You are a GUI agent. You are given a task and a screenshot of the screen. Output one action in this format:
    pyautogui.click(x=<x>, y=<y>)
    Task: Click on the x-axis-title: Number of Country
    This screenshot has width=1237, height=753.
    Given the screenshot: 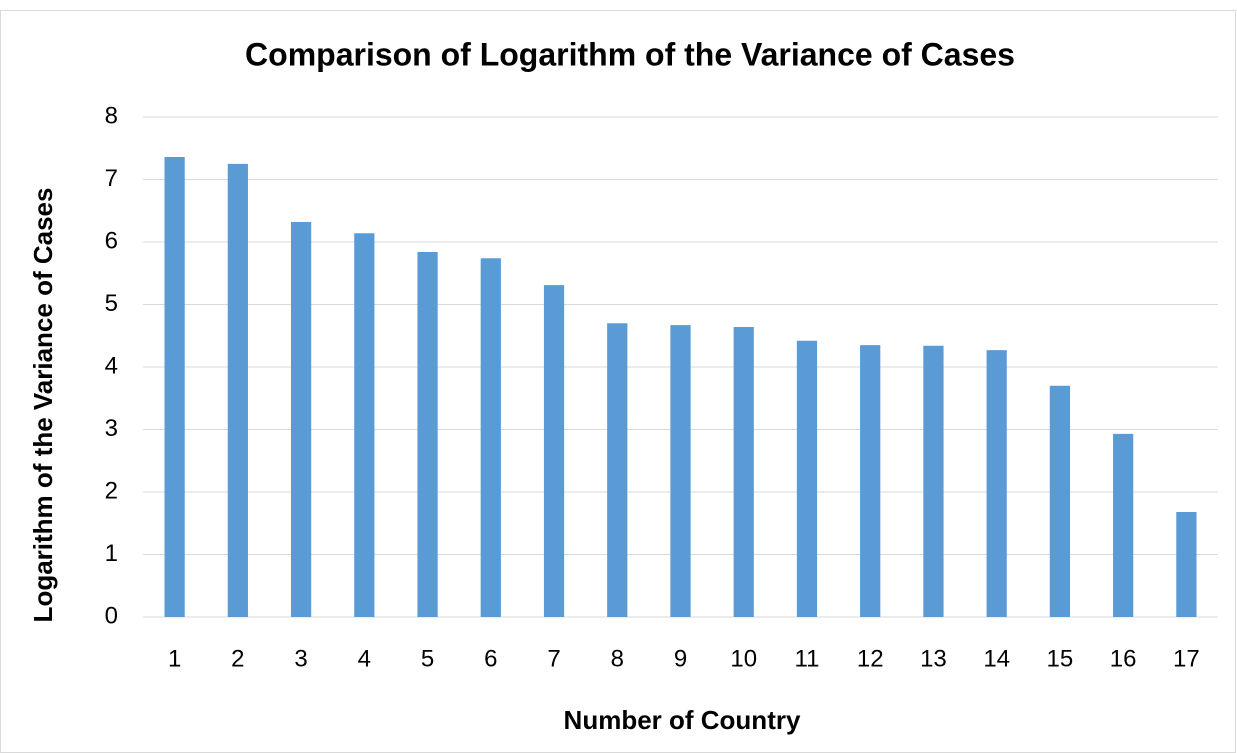 What is the action you would take?
    pyautogui.click(x=682, y=720)
    